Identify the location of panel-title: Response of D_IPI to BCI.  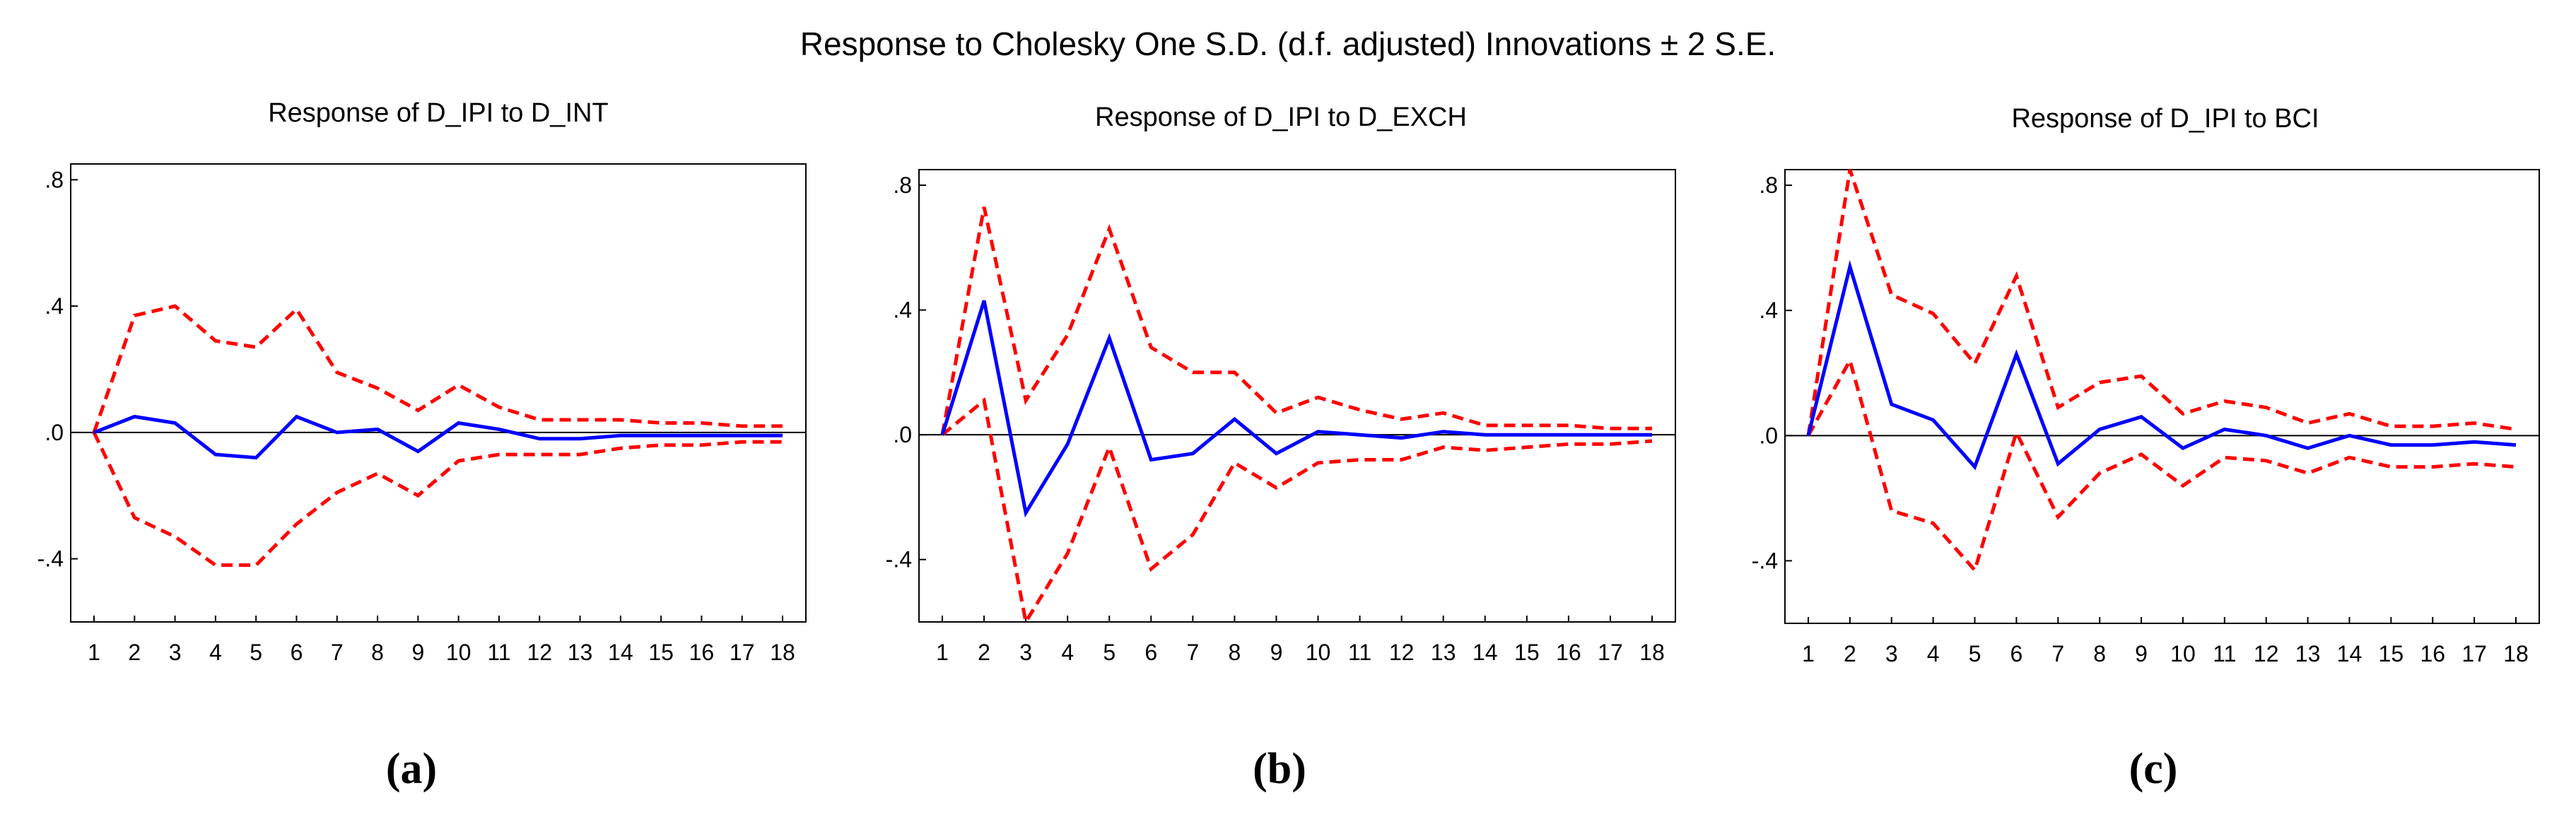
(2165, 119).